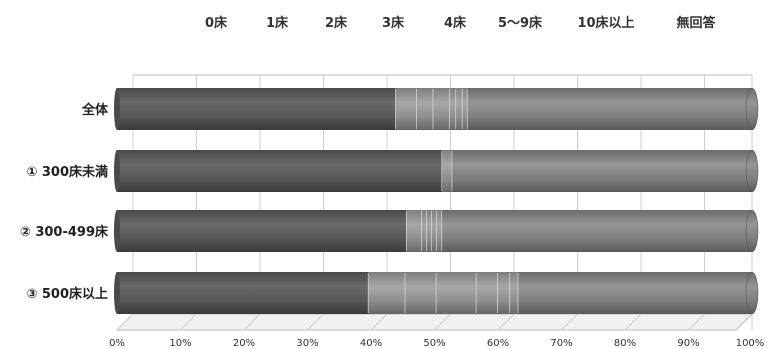 The height and width of the screenshot is (349, 767). I want to click on x-tick-90: 90%, so click(688, 343).